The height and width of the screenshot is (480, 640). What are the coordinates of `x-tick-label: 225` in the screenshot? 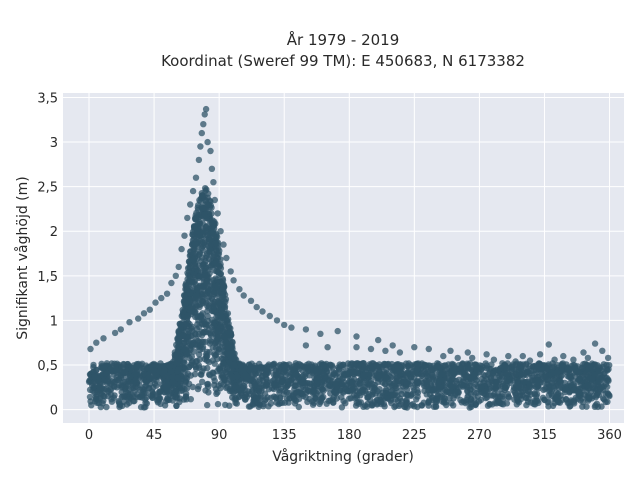 It's located at (414, 435).